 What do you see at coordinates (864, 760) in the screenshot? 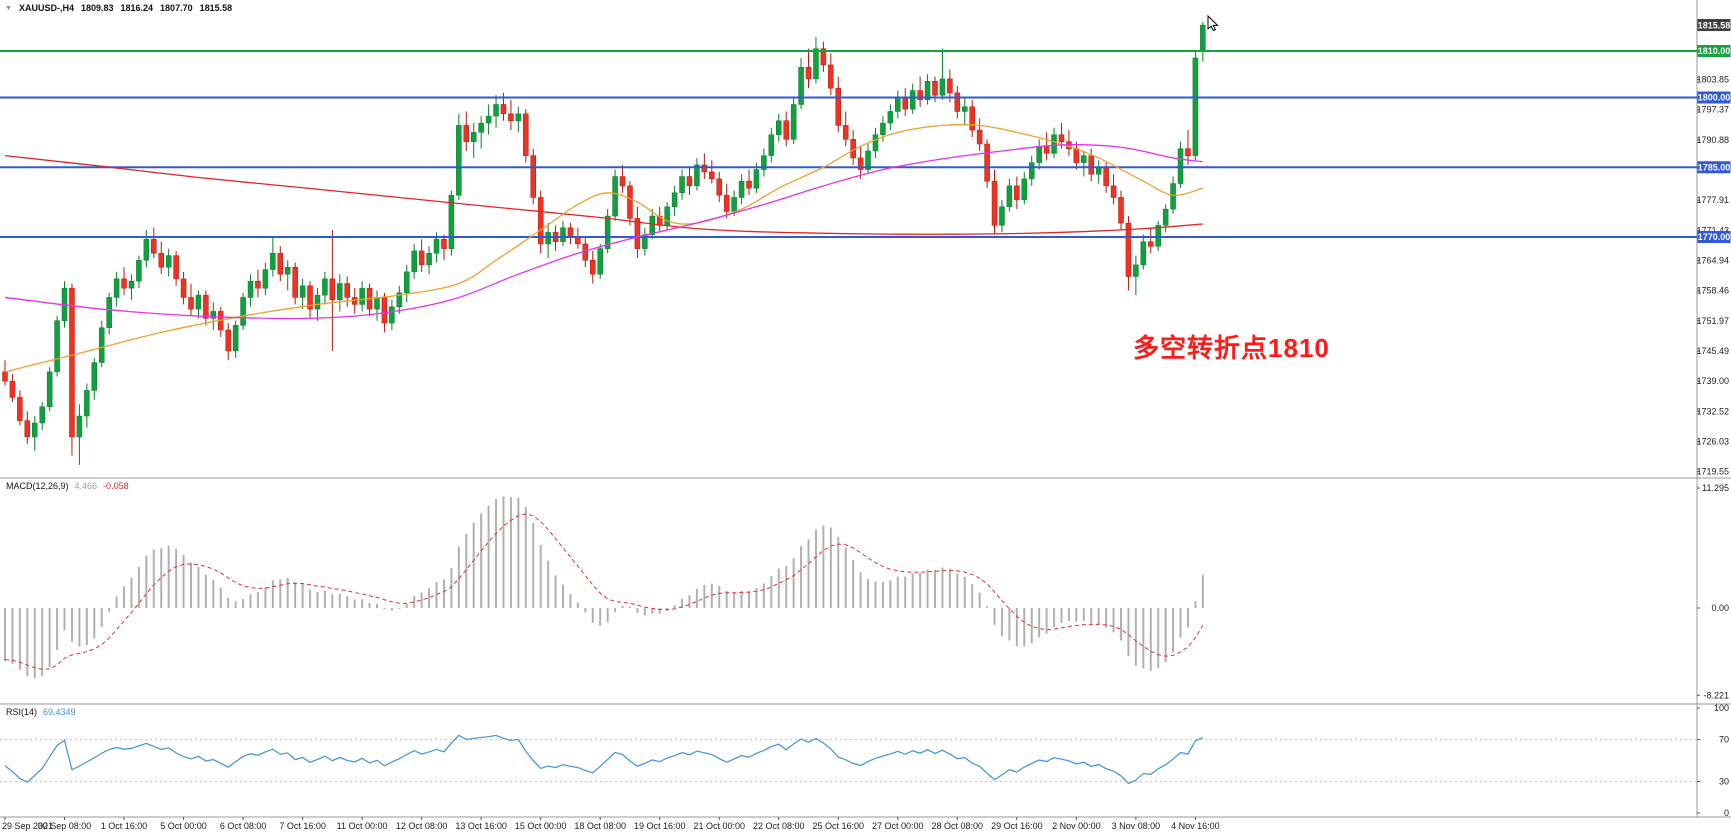
I see `rsi-panel: 100 70 30 0` at bounding box center [864, 760].